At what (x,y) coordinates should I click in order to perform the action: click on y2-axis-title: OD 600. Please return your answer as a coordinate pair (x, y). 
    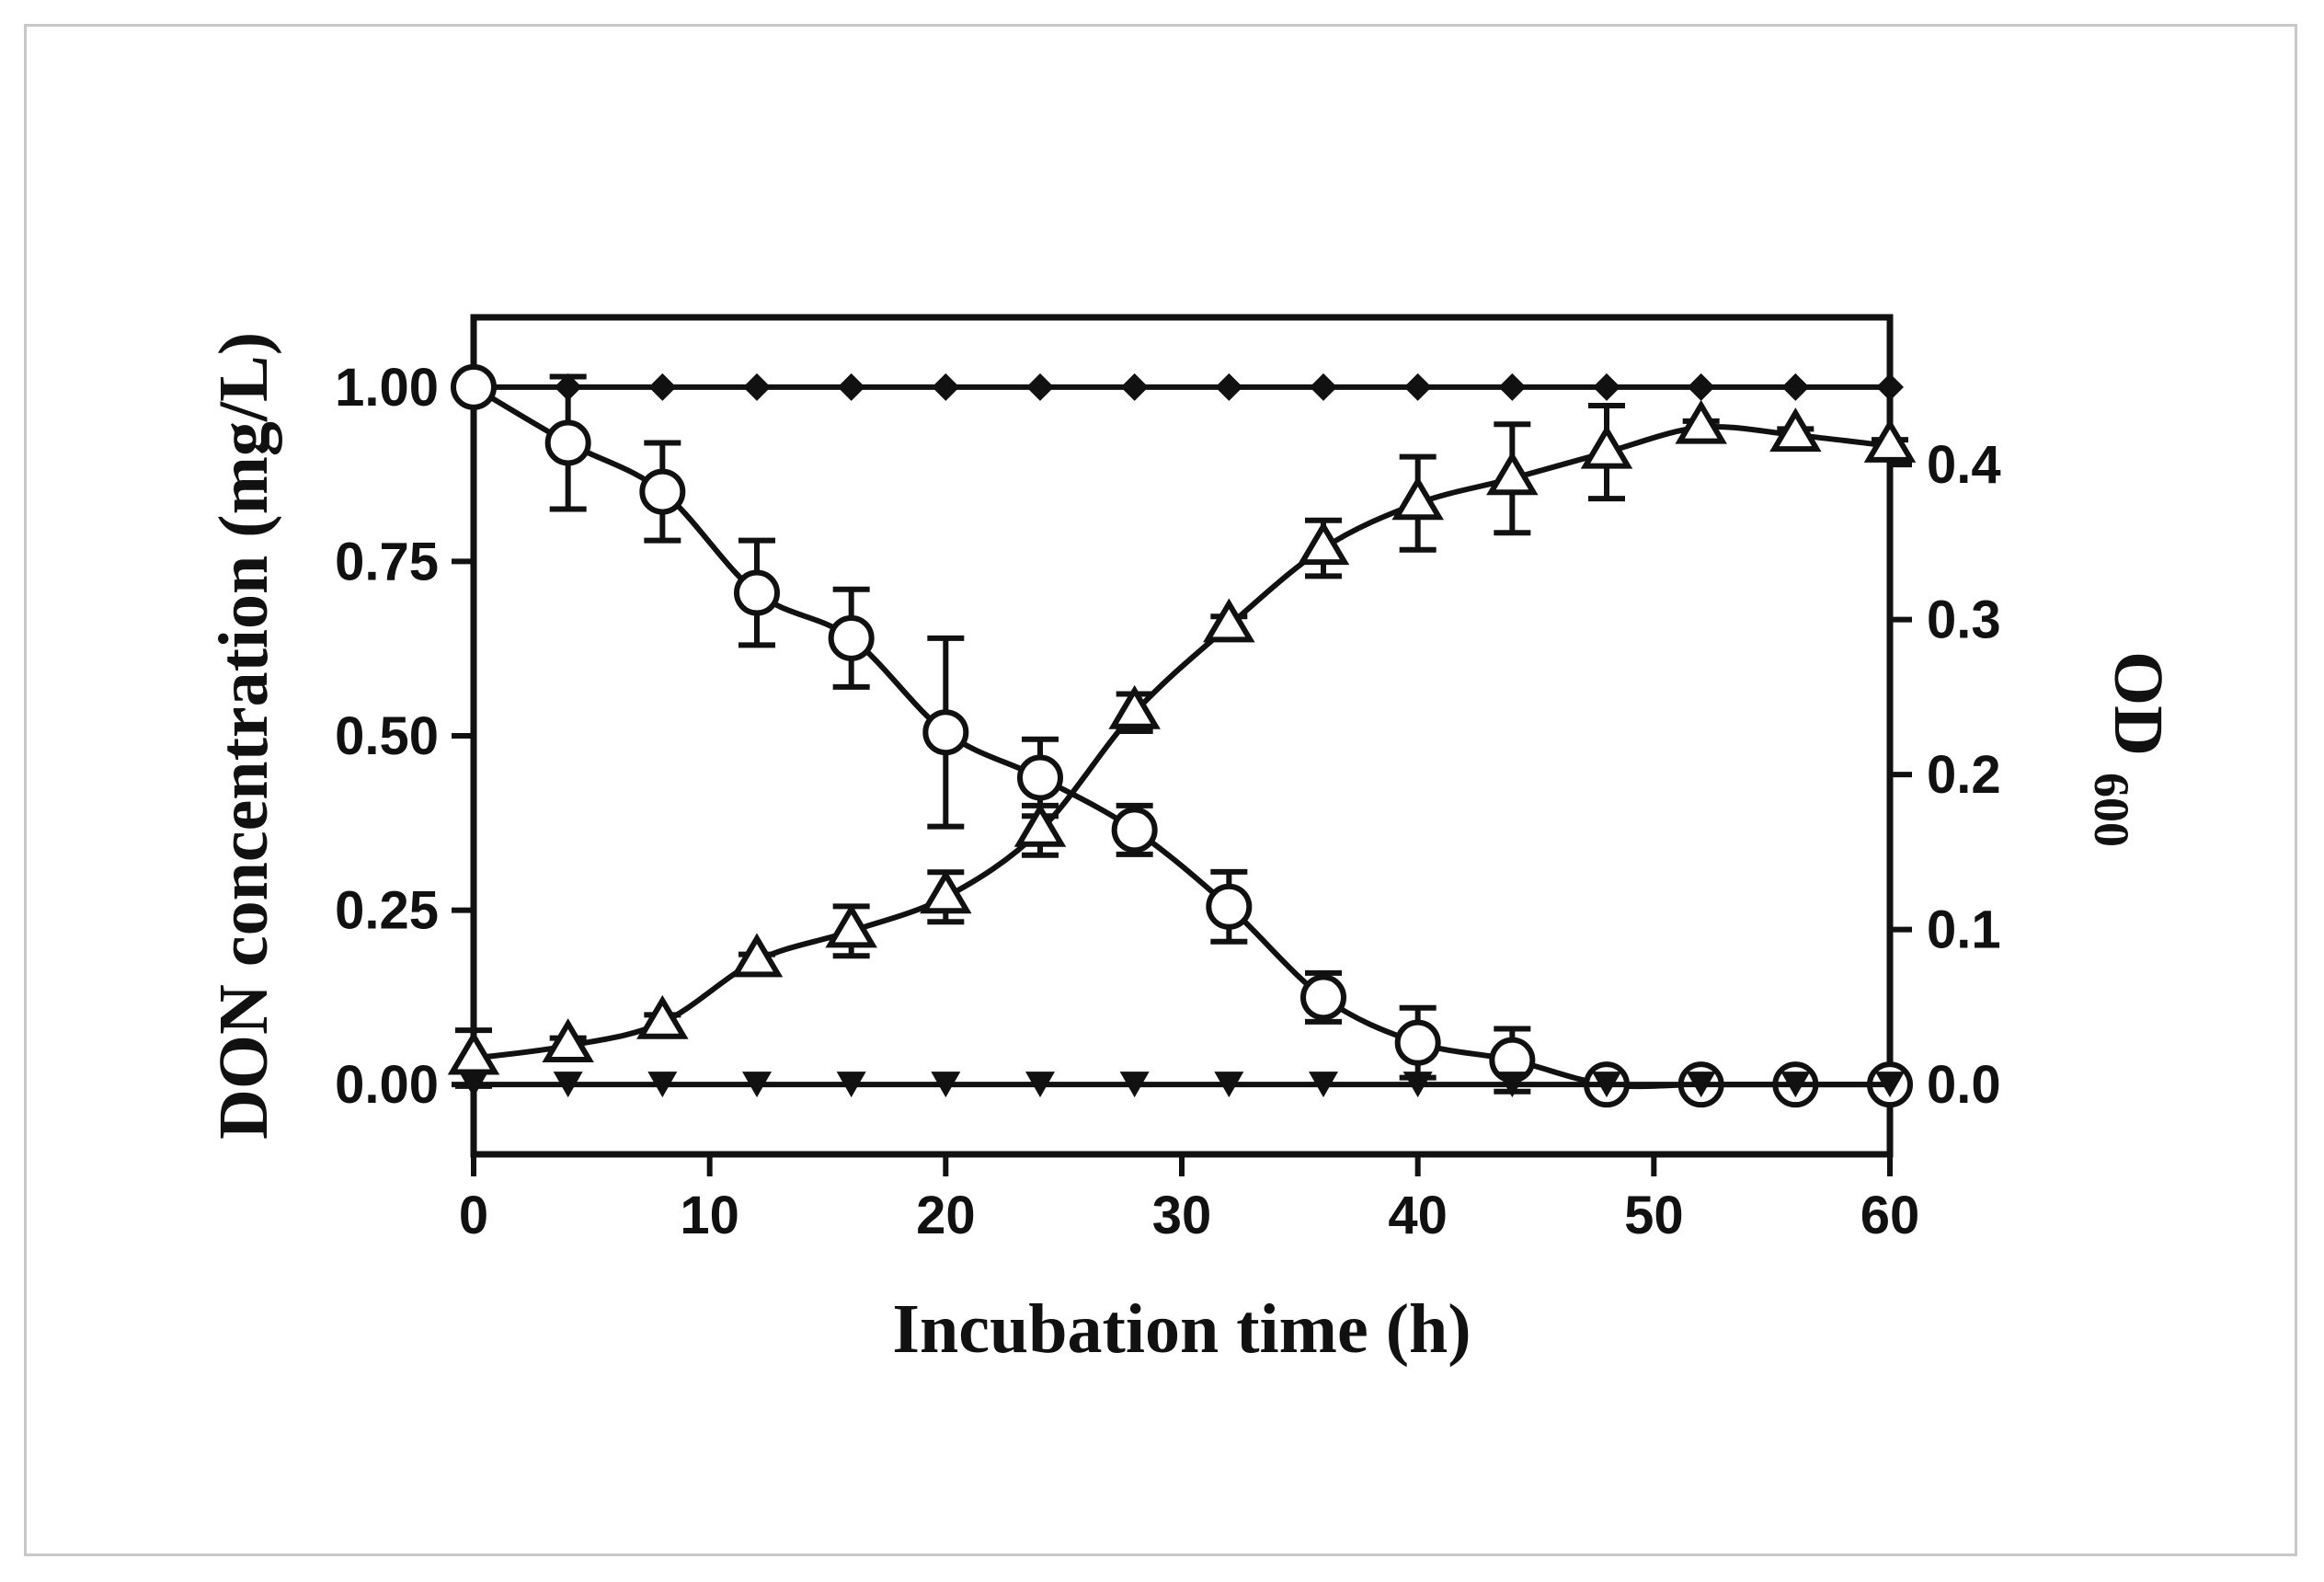
    Looking at the image, I should click on (2130, 749).